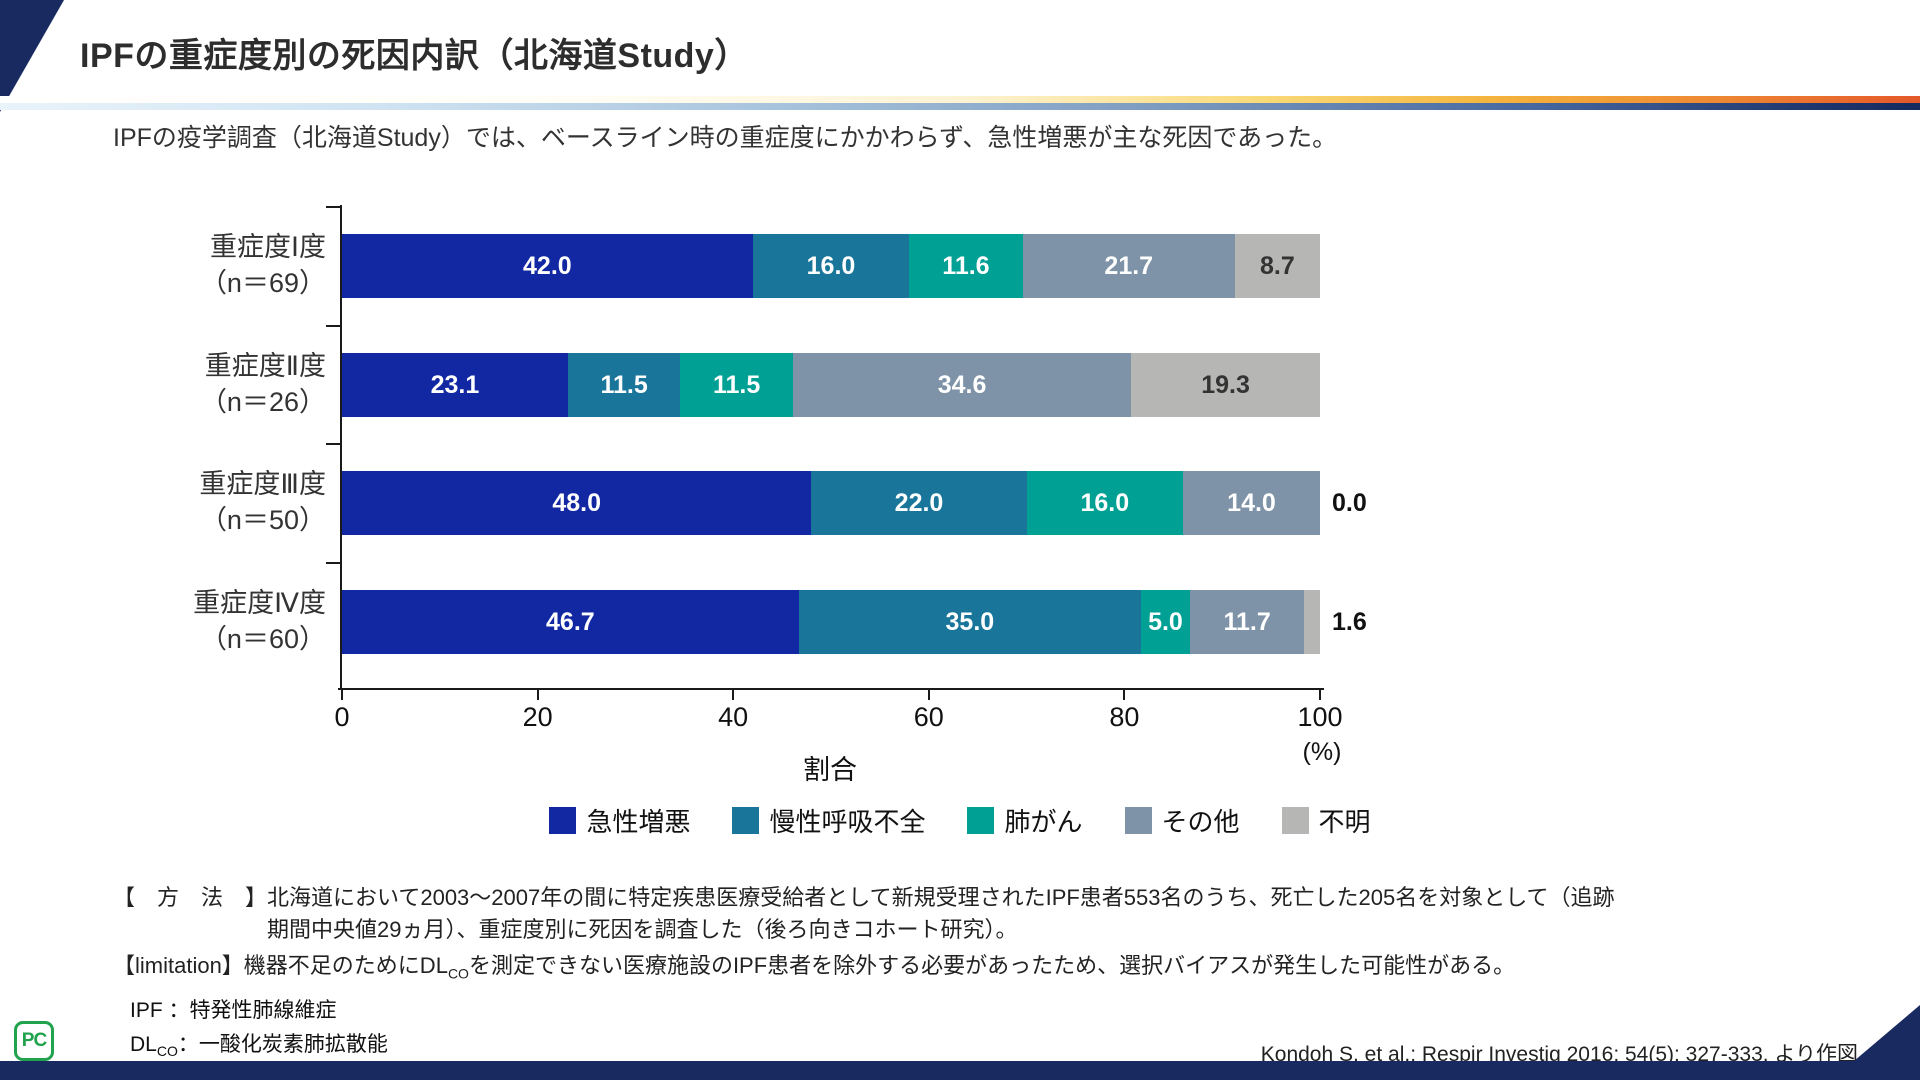 The width and height of the screenshot is (1920, 1080). I want to click on n-count-label: （n＝69）, so click(262, 283).